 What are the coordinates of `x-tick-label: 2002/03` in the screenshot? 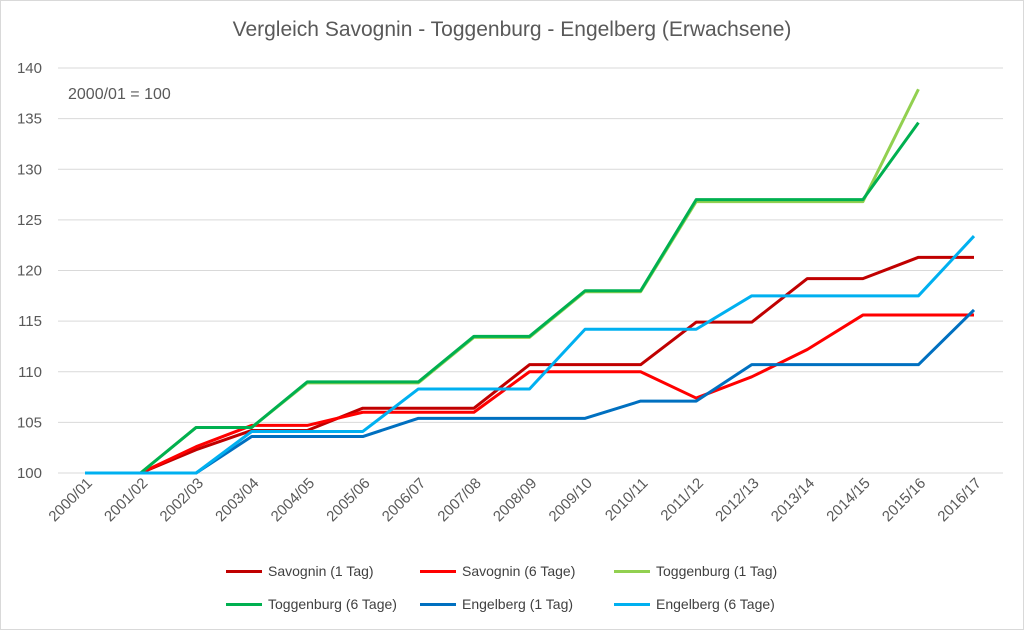 It's located at (182, 500).